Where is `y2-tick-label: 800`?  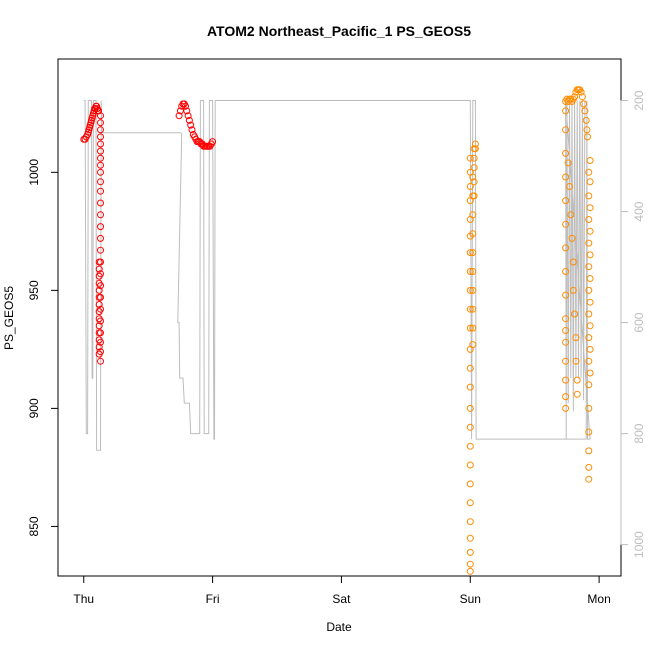
y2-tick-label: 800 is located at coordinates (639, 433).